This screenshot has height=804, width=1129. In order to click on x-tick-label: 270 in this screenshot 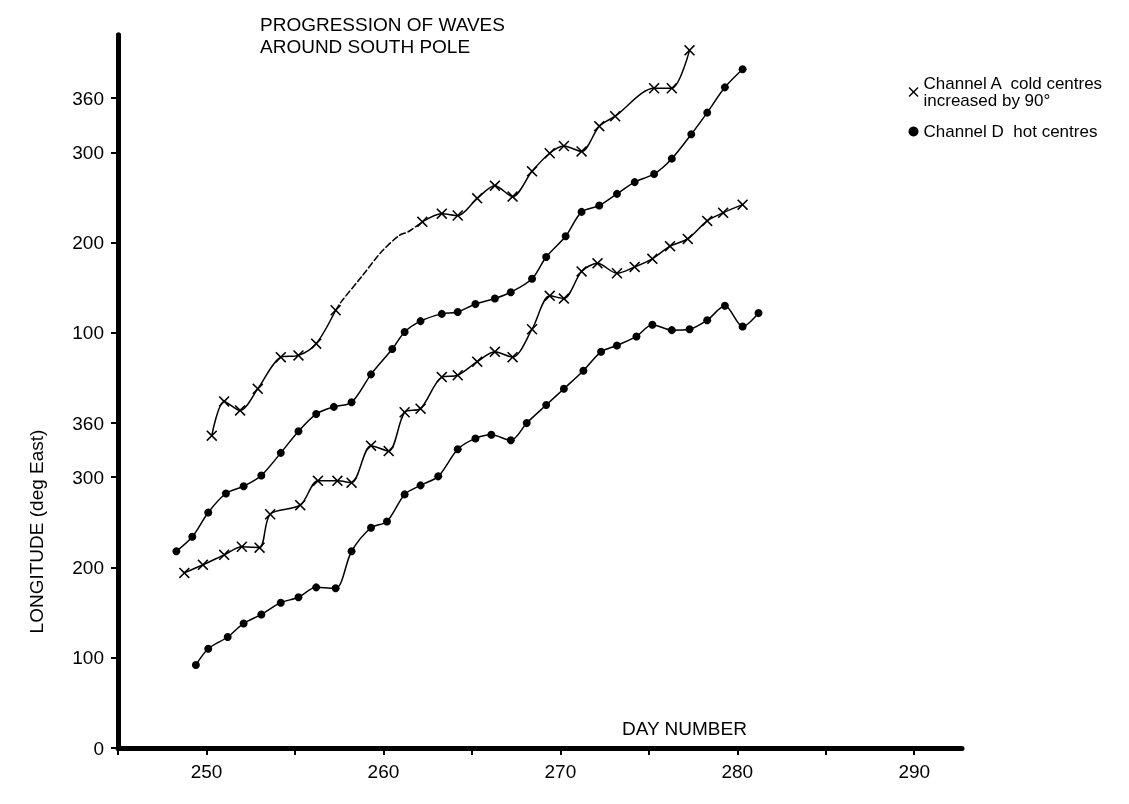, I will do `click(560, 771)`.